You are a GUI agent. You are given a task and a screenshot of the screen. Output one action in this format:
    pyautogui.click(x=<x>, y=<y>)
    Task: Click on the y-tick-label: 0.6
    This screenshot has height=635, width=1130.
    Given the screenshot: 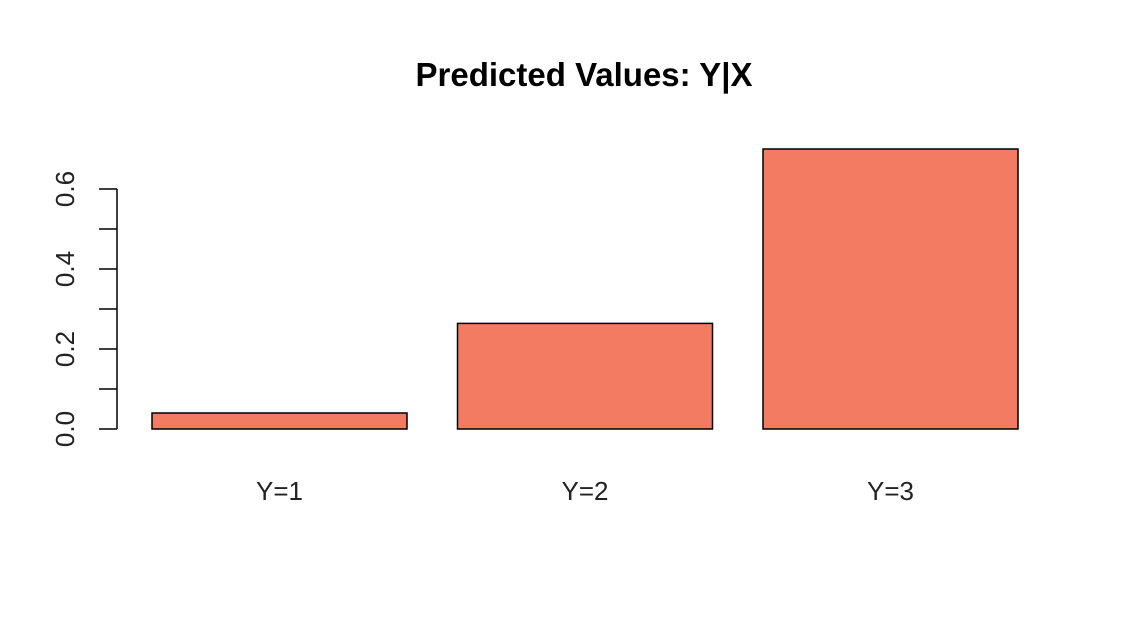 What is the action you would take?
    pyautogui.click(x=65, y=189)
    